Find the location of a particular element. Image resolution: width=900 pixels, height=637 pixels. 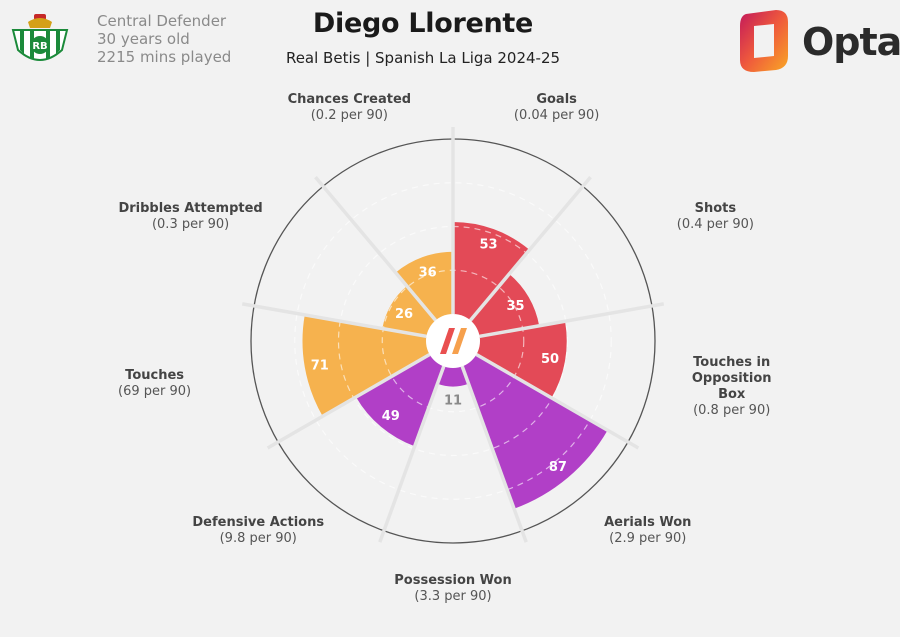

radar-category-name: Possession Won is located at coordinates (453, 580).